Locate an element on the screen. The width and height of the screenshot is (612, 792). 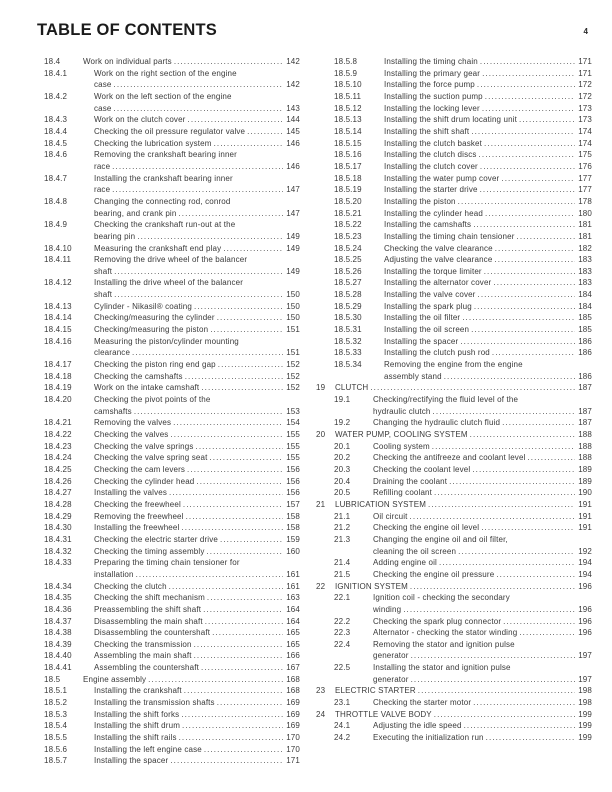
toc-entry: 18.5.32 Installing the spacer 186 is located at coordinates (454, 342).